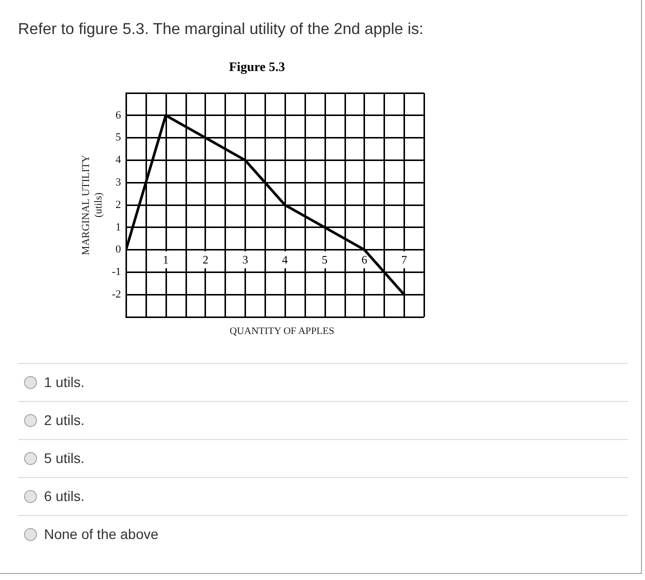  What do you see at coordinates (101, 534) in the screenshot?
I see `text: None of the above` at bounding box center [101, 534].